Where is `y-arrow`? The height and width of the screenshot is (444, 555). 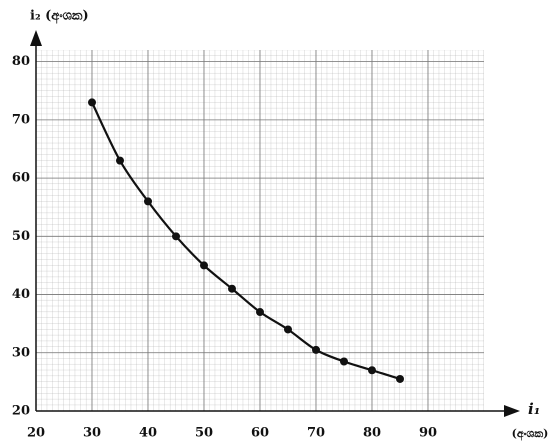
y-arrow is located at coordinates (36, 38).